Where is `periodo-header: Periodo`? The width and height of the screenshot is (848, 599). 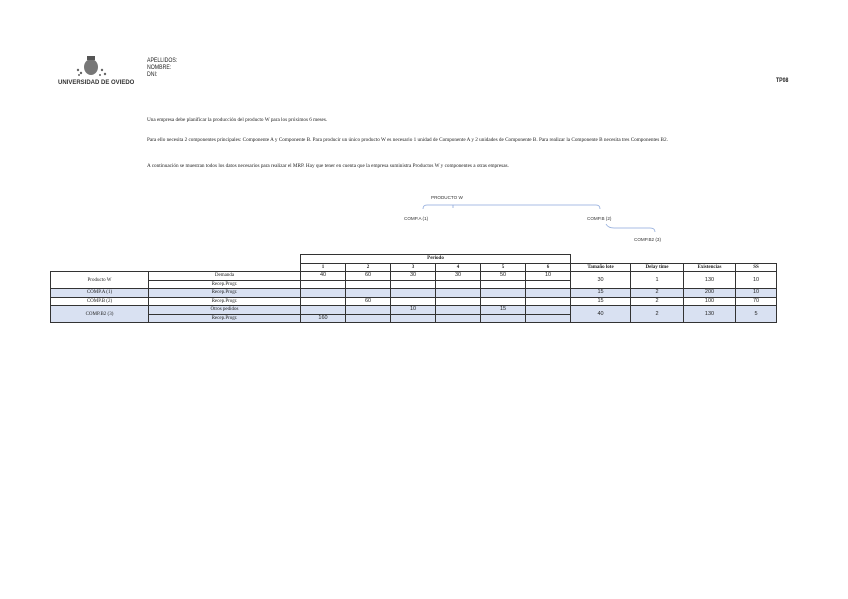 periodo-header: Periodo is located at coordinates (435, 259).